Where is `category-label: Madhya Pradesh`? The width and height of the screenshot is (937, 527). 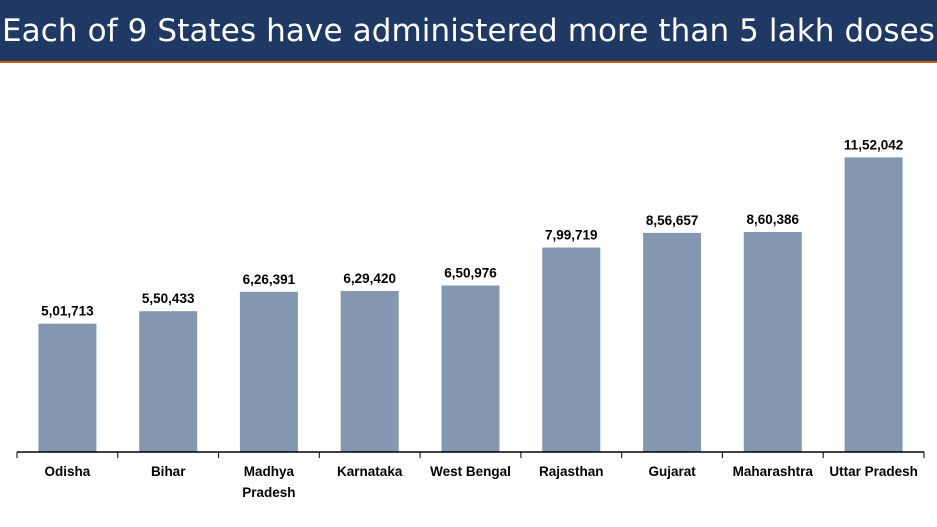 category-label: Madhya Pradesh is located at coordinates (268, 482).